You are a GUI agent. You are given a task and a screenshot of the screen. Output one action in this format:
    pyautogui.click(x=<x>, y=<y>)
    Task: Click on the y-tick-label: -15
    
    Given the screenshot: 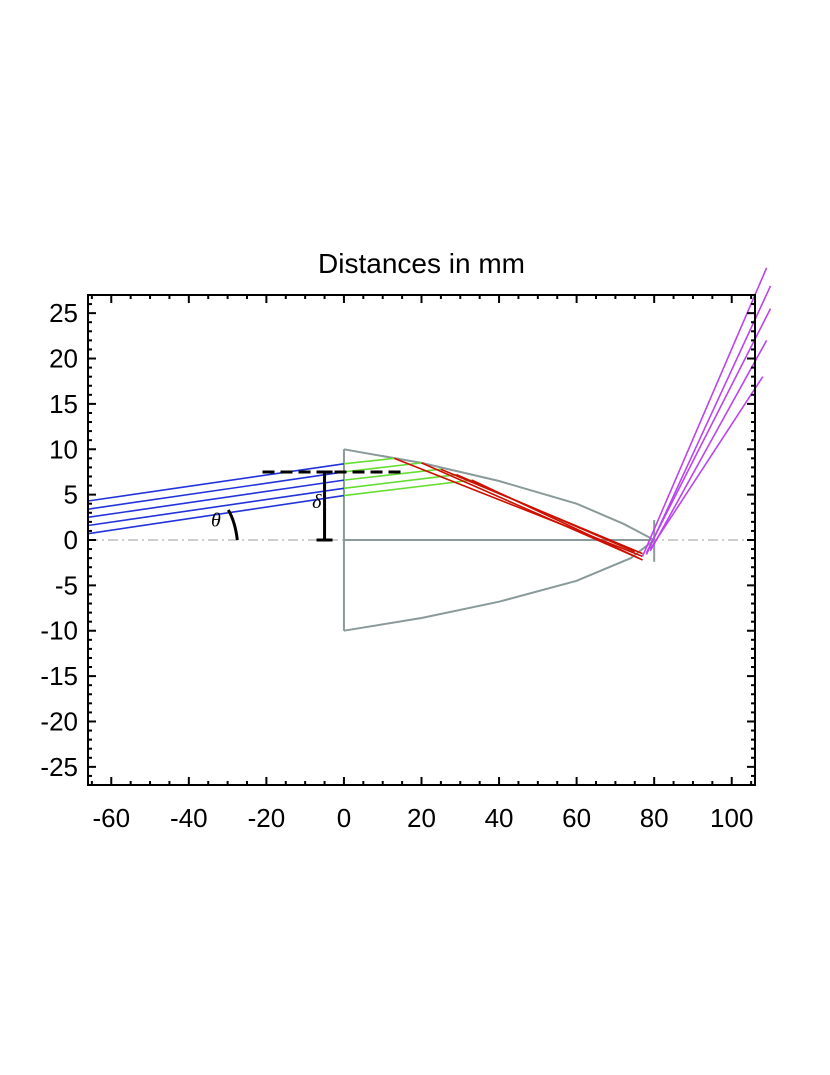 What is the action you would take?
    pyautogui.click(x=59, y=676)
    